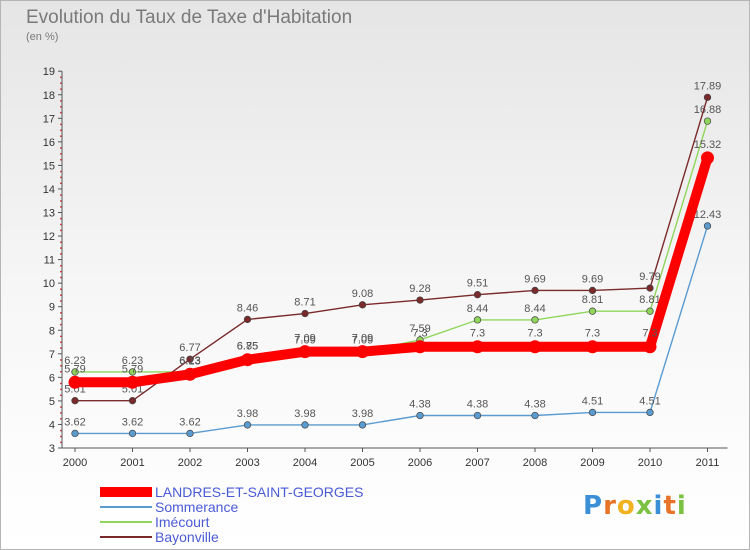  What do you see at coordinates (259, 492) in the screenshot?
I see `legend-label: LANDRES-ET-SAINT-GEORGES` at bounding box center [259, 492].